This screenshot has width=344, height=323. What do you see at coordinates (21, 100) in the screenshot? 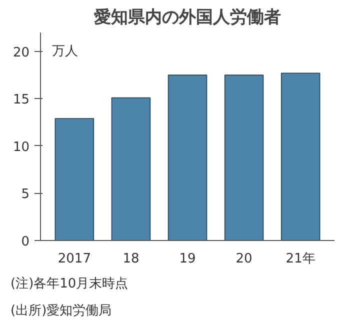
I see `y-tick-label: 15` at bounding box center [21, 100].